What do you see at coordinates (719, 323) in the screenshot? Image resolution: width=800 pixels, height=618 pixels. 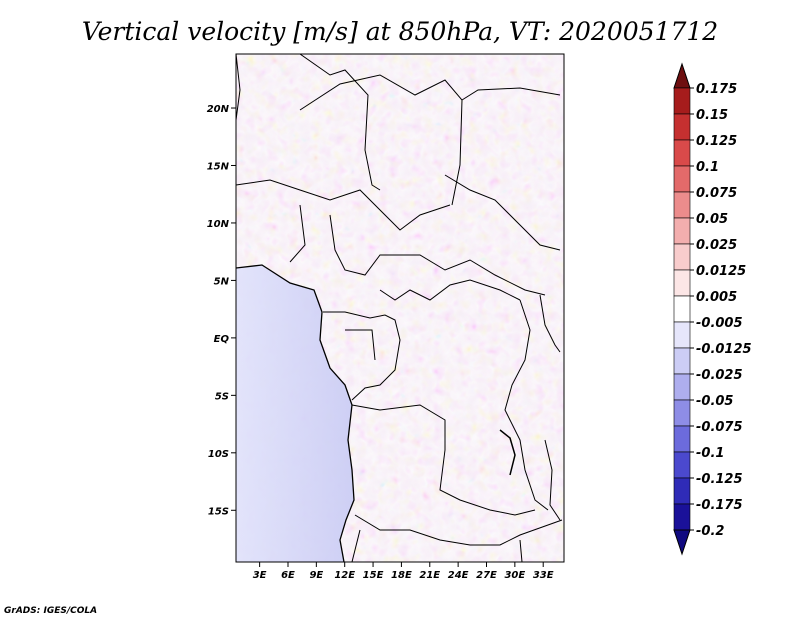 I see `colorbar-label: -0.005` at bounding box center [719, 323].